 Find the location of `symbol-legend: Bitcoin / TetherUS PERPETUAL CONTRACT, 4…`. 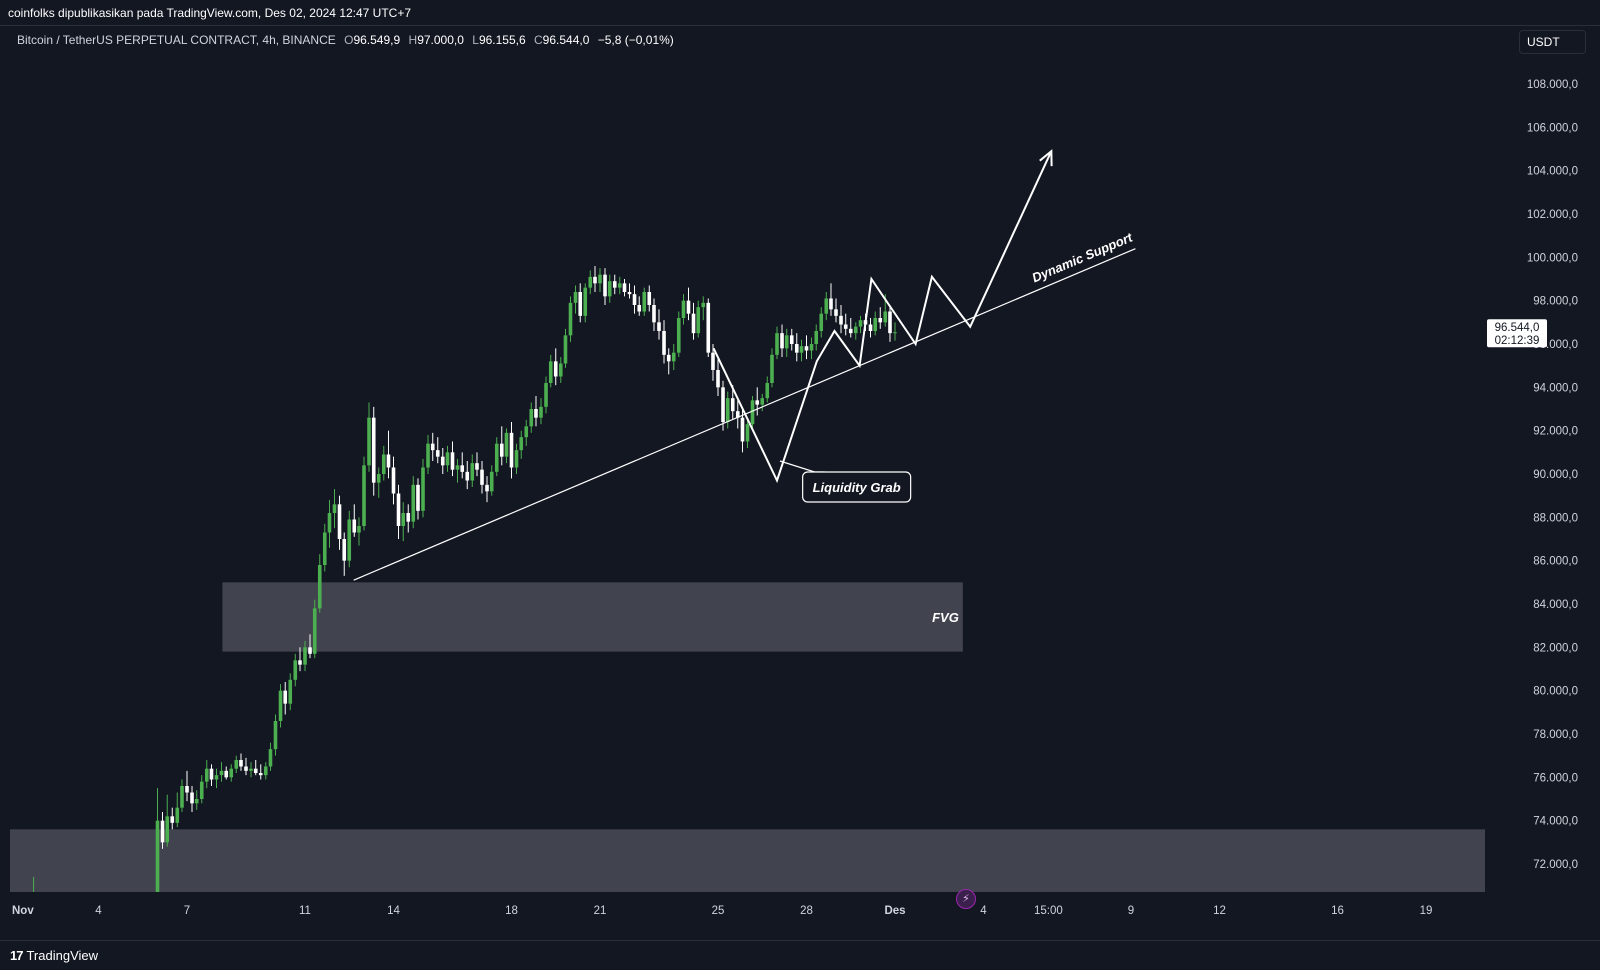

symbol-legend: Bitcoin / TetherUS PERPETUAL CONTRACT, 4… is located at coordinates (345, 40).